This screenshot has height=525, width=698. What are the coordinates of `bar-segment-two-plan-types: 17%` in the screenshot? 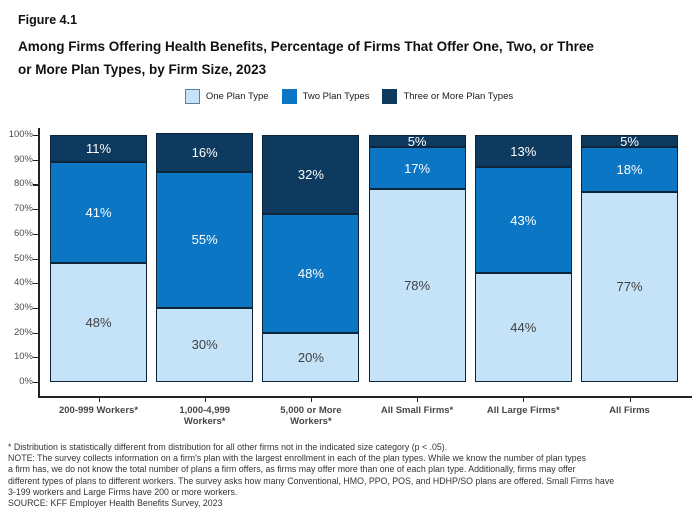 It's located at (417, 168).